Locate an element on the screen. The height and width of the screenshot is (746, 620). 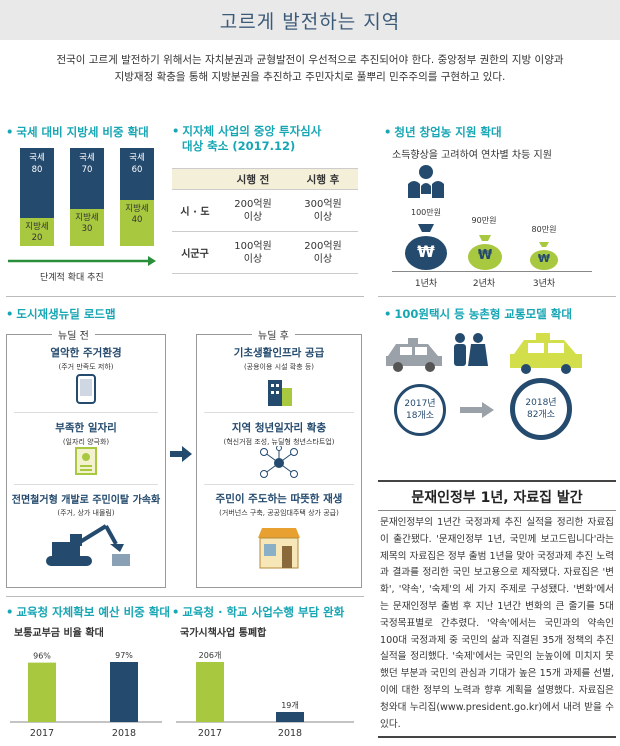
page-header: 고르게 발전하는 지역 is located at coordinates (310, 20).